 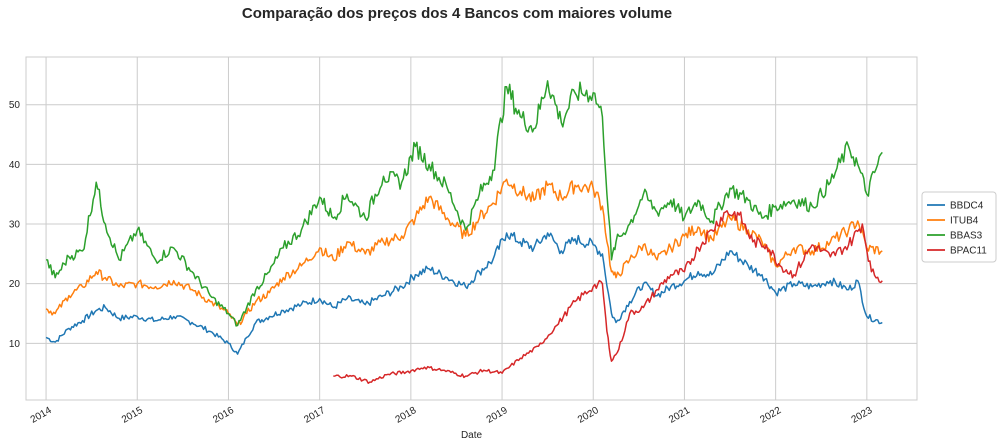 What do you see at coordinates (968, 251) in the screenshot?
I see `legend-label: BPAC11` at bounding box center [968, 251].